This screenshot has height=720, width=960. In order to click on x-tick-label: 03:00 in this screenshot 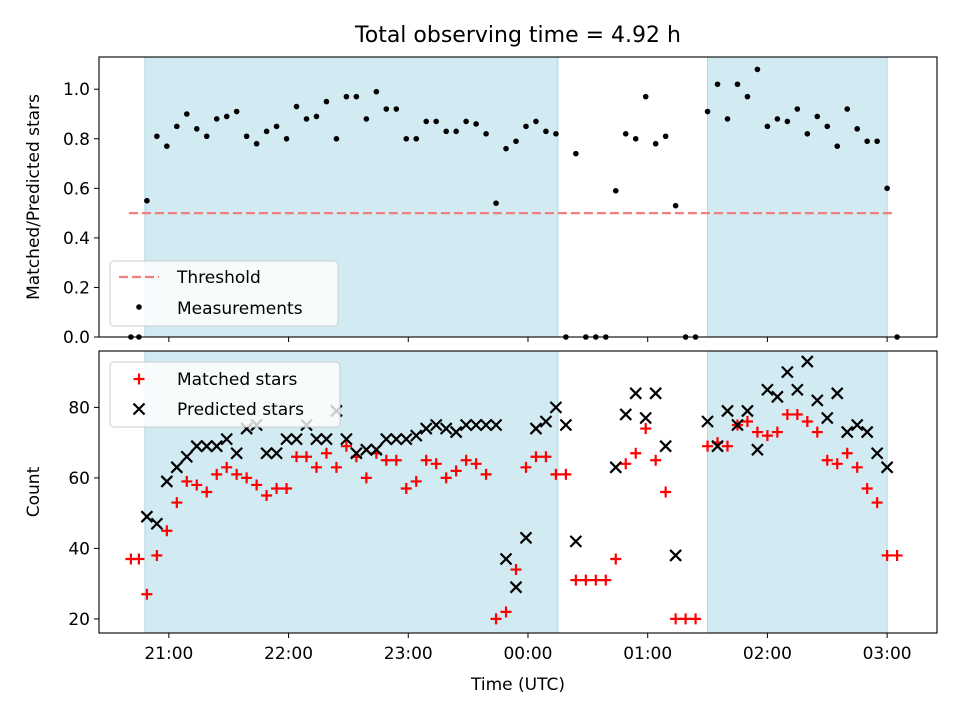, I will do `click(887, 654)`.